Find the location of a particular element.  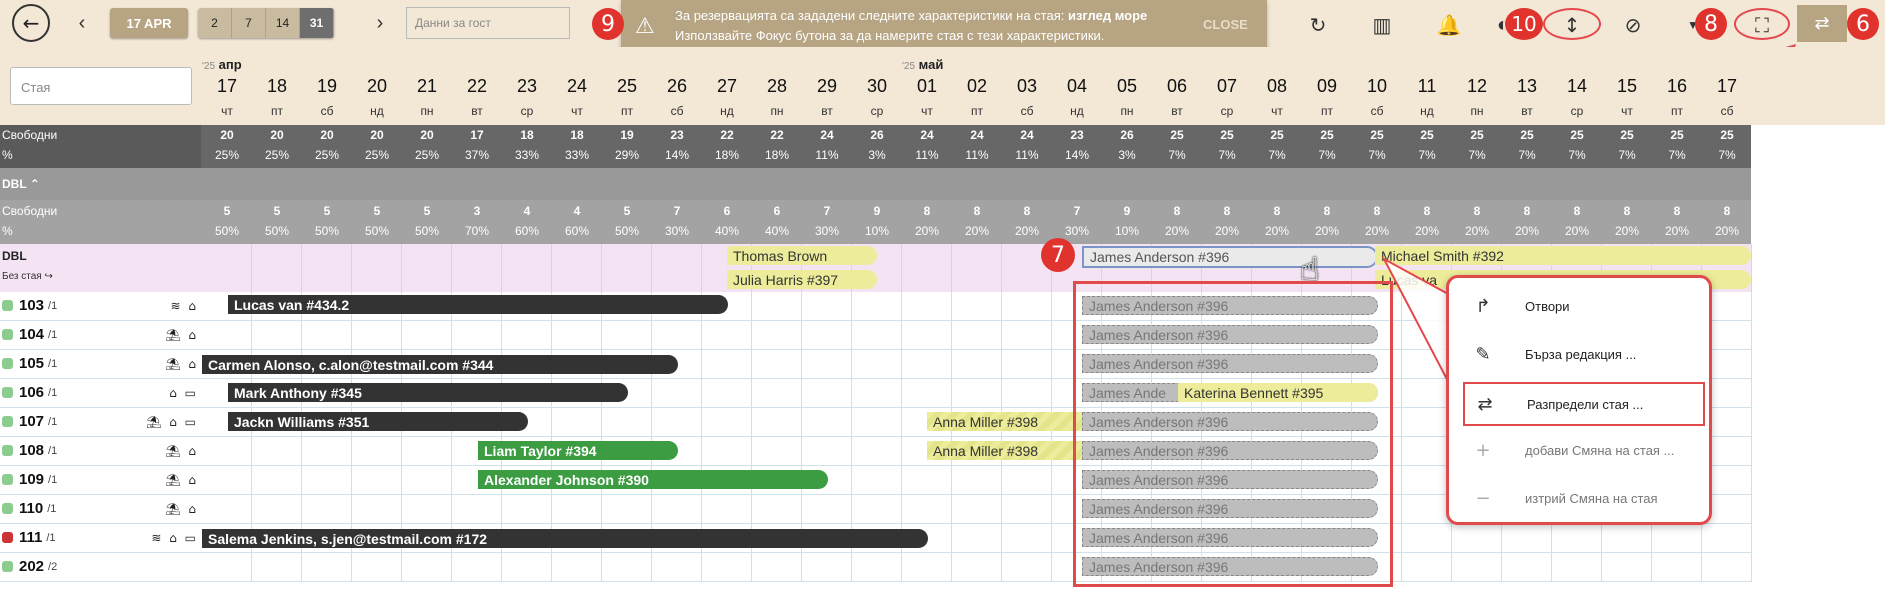

booking-bar: Alexander Johnson #390 is located at coordinates (653, 479).